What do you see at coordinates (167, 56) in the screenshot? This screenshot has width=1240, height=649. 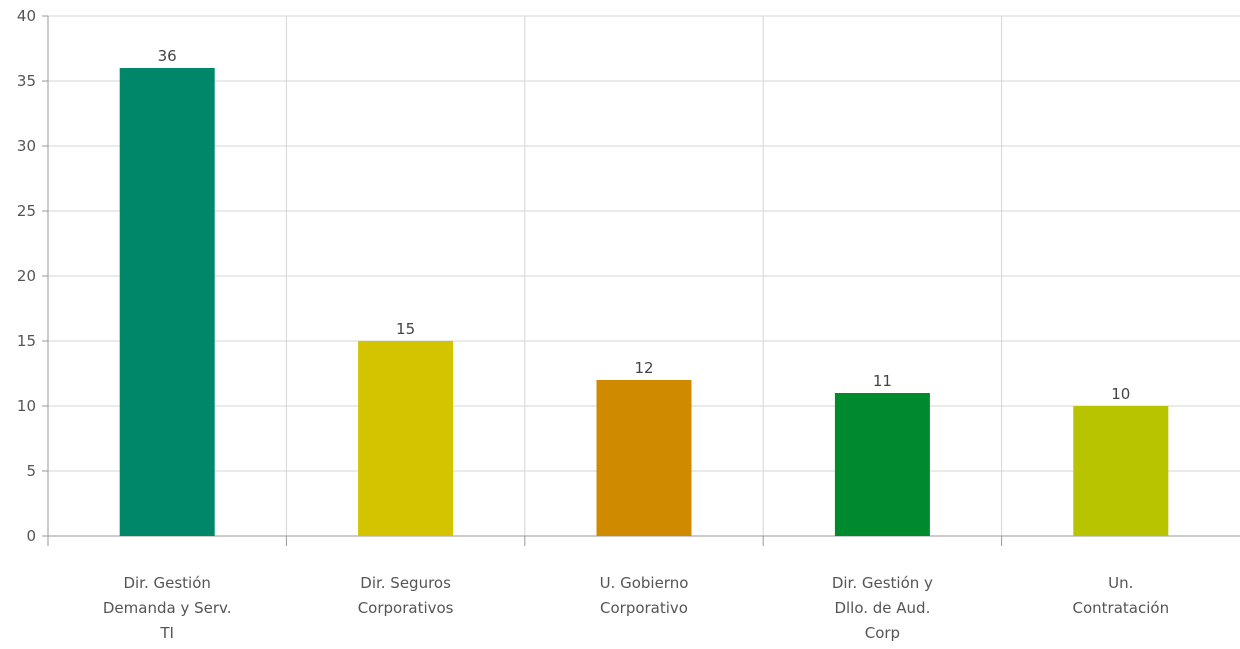 I see `data-label: 36` at bounding box center [167, 56].